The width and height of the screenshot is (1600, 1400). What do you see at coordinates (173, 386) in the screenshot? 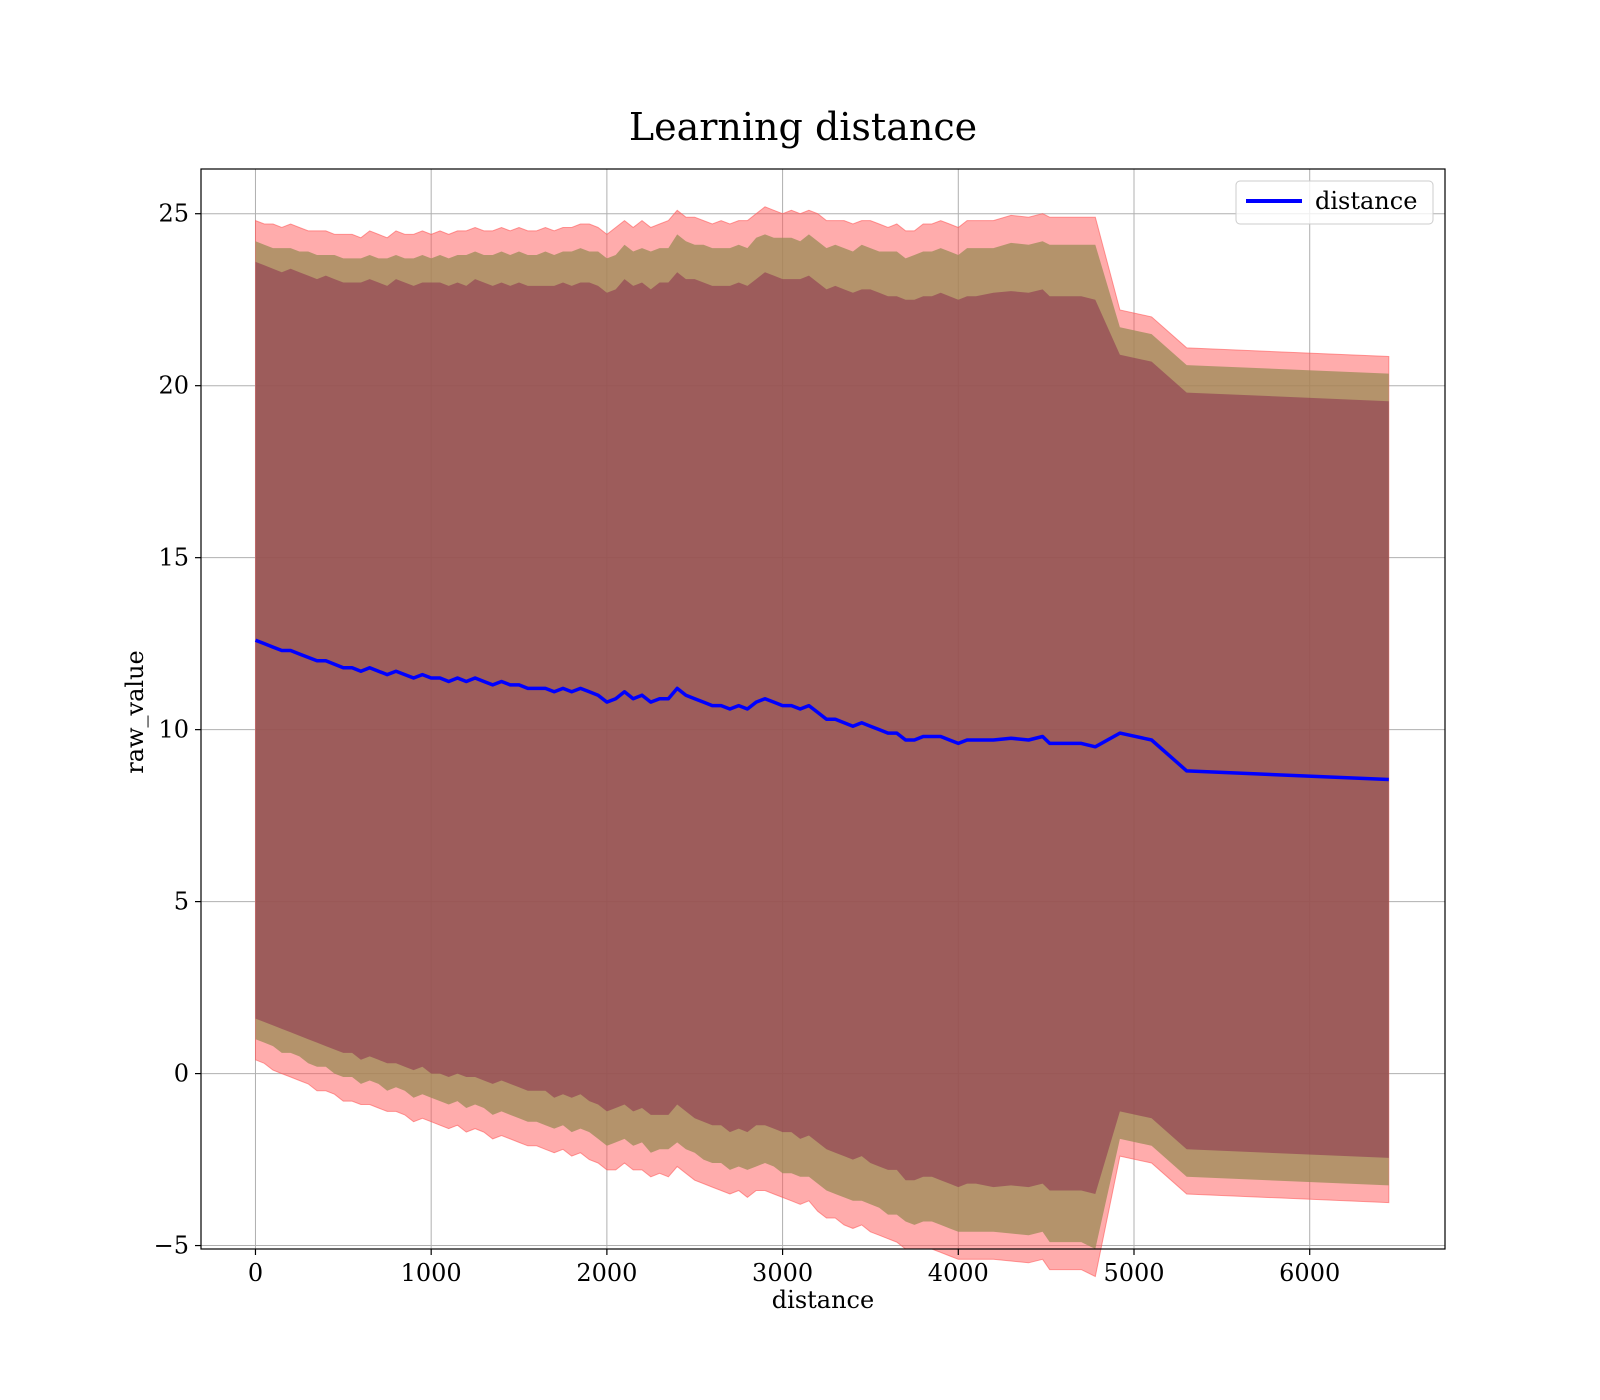
I see `y-tick-label: 20` at bounding box center [173, 386].